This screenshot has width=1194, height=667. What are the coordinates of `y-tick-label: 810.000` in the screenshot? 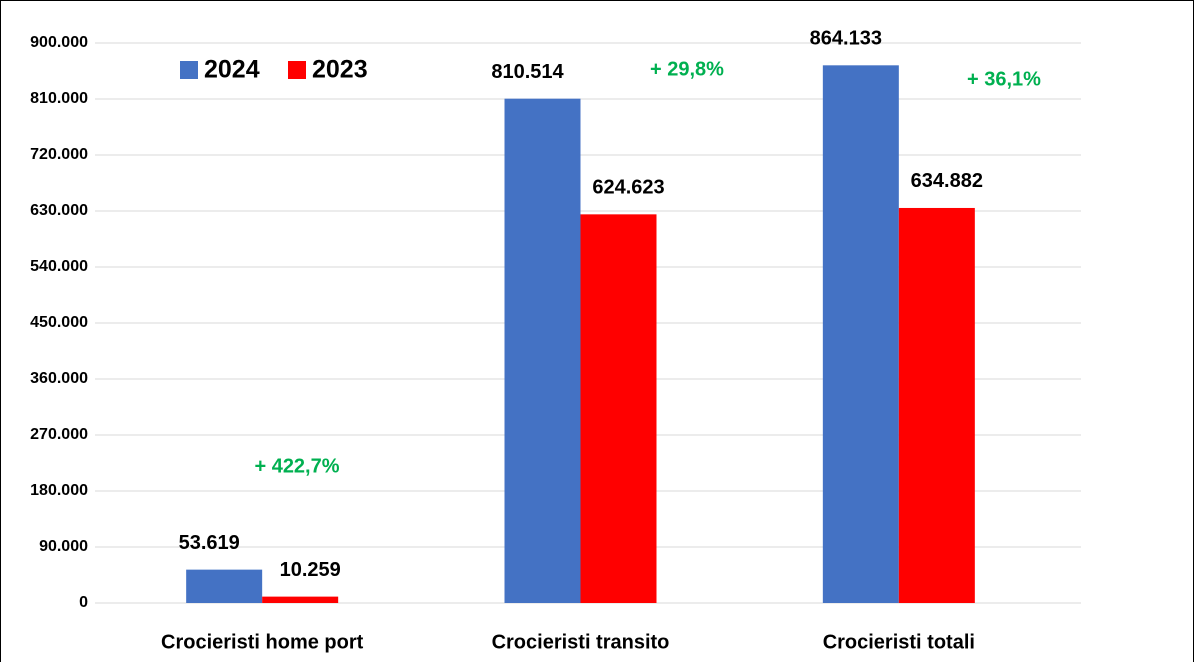 It's located at (59, 98).